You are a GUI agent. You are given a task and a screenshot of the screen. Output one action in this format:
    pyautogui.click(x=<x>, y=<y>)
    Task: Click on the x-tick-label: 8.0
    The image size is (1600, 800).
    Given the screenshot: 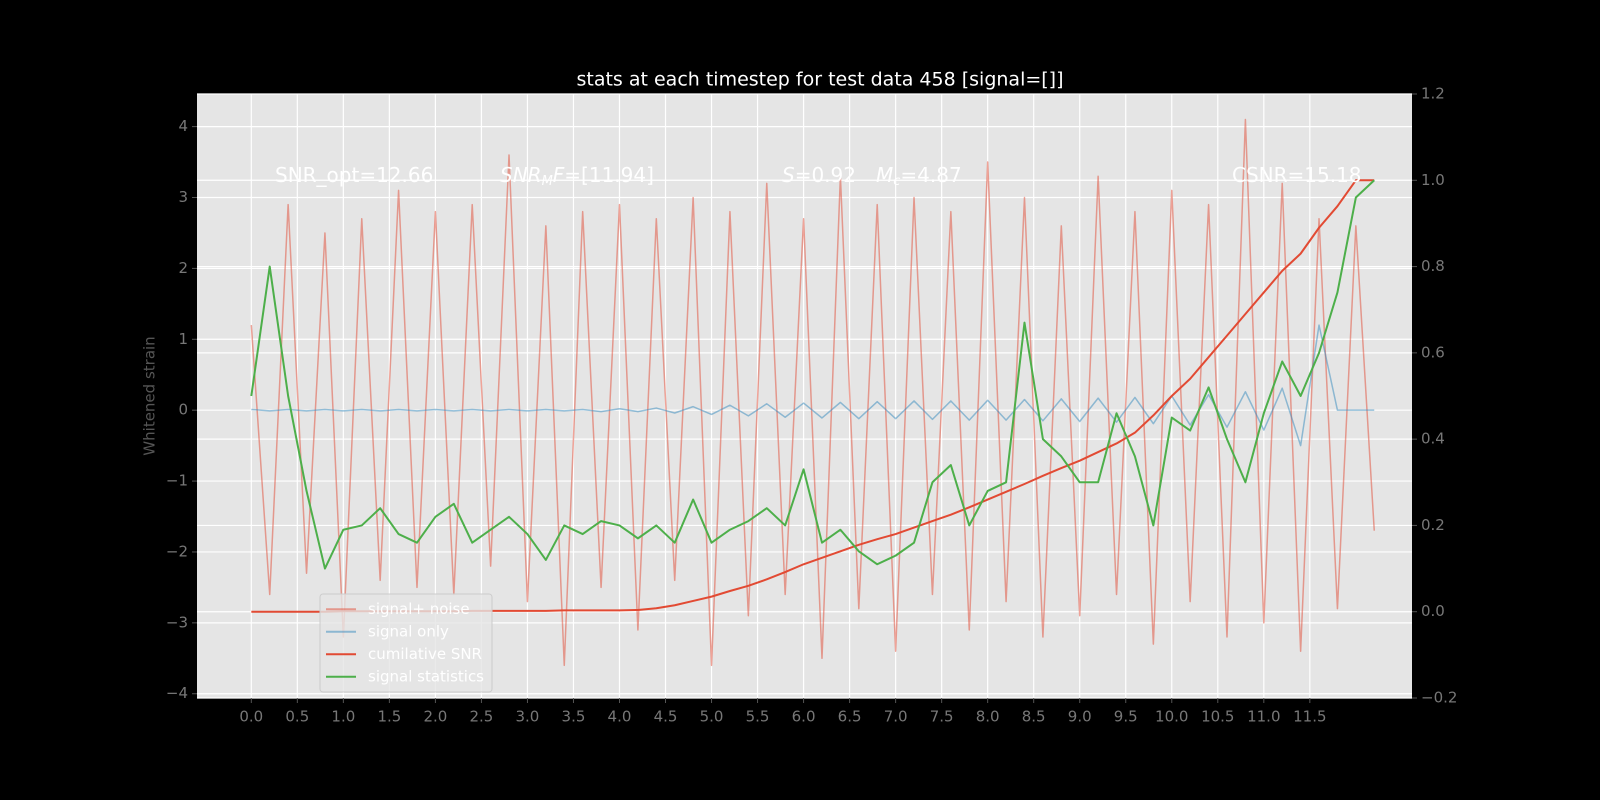 What is the action you would take?
    pyautogui.click(x=988, y=717)
    